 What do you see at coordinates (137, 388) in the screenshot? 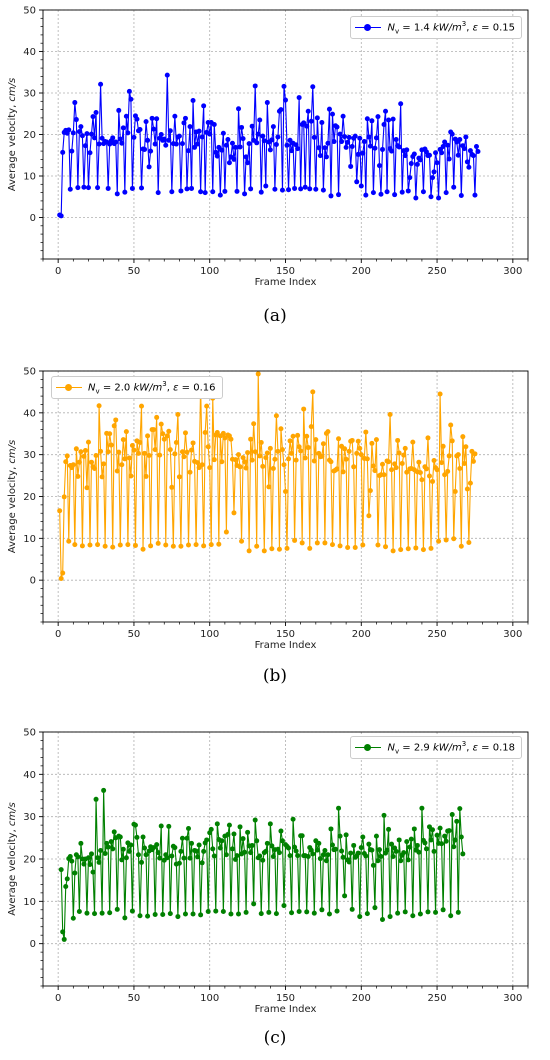
I see `legend: Nv = 2.0 kW/m3, ε = 0.16` at bounding box center [137, 388].